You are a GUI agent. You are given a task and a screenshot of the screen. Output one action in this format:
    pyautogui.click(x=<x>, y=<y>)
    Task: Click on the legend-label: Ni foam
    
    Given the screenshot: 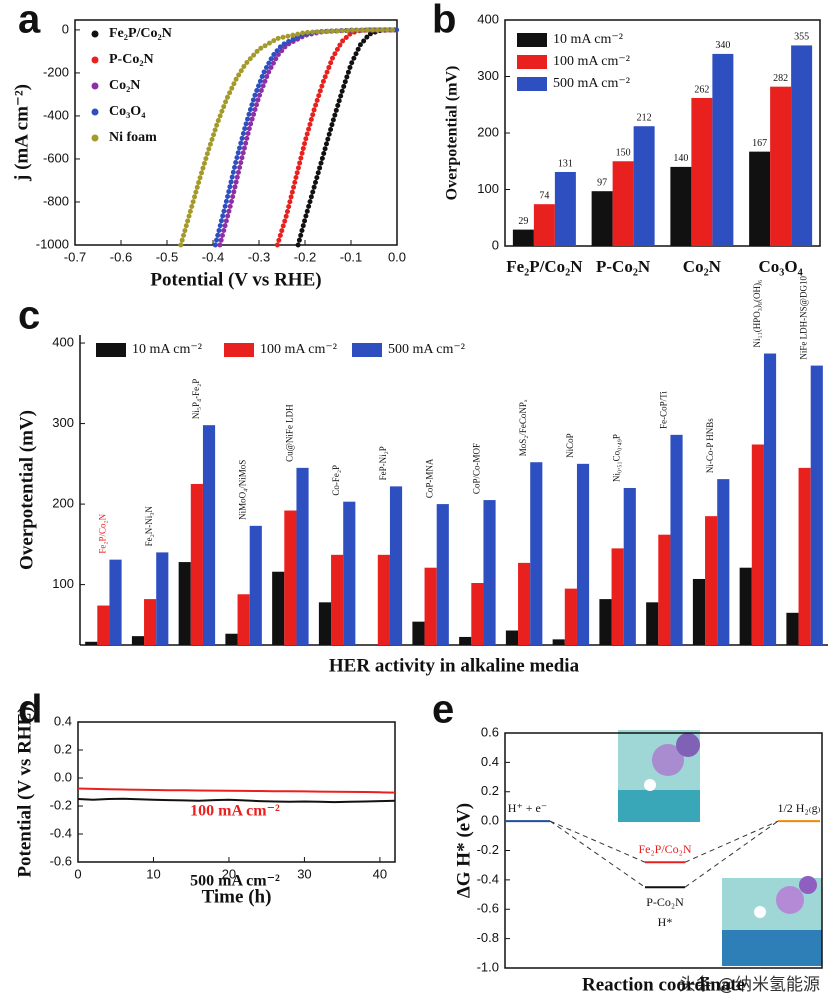 What is the action you would take?
    pyautogui.click(x=133, y=137)
    